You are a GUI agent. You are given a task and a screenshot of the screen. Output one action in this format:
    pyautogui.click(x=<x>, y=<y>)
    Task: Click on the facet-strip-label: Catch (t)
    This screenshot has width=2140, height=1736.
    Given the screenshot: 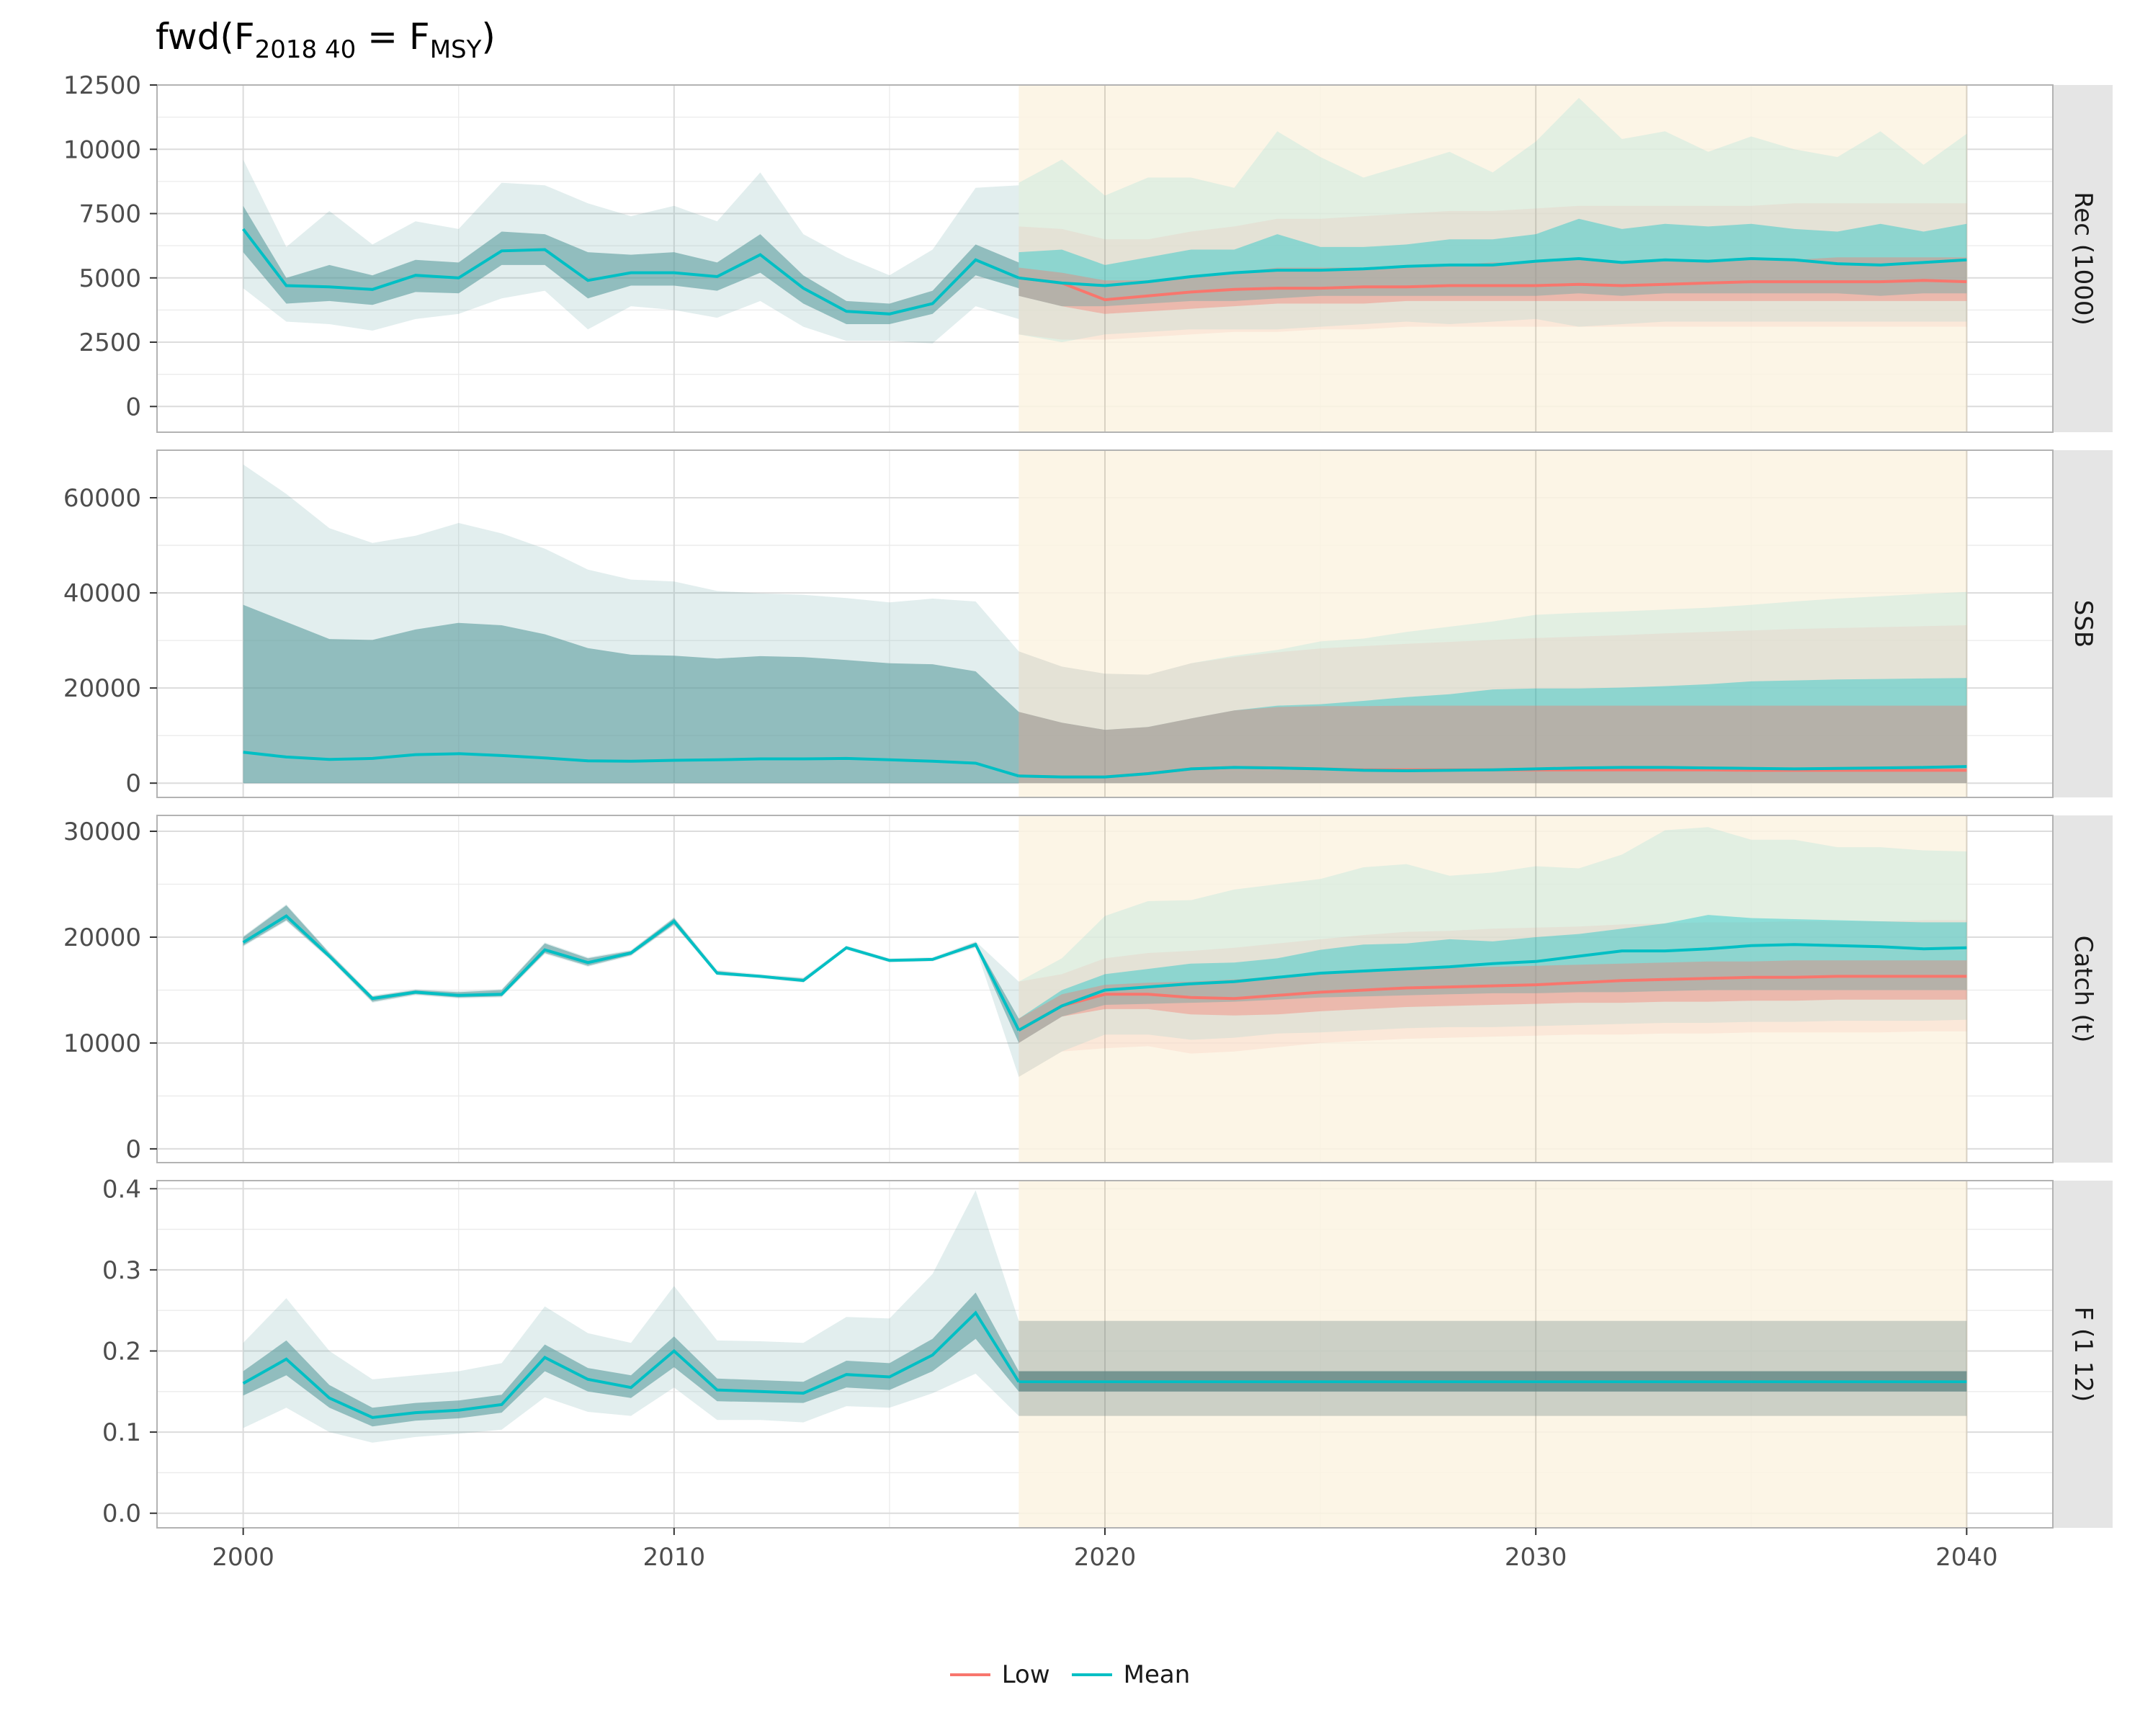 What is the action you would take?
    pyautogui.click(x=2084, y=990)
    